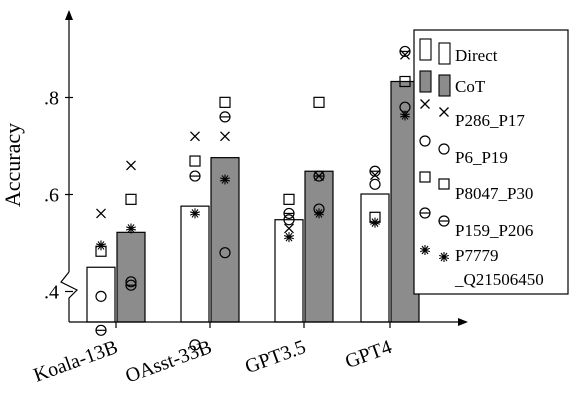  What do you see at coordinates (131, 285) in the screenshot?
I see `marker-p159-p206-koala-13b-cot` at bounding box center [131, 285].